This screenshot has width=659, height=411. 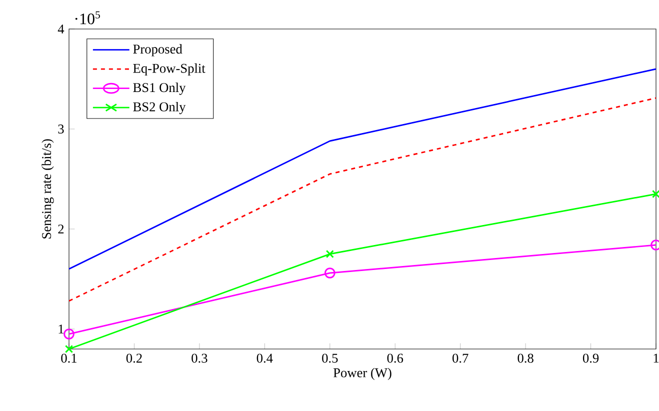 I want to click on legend-label: Proposed, so click(x=157, y=50).